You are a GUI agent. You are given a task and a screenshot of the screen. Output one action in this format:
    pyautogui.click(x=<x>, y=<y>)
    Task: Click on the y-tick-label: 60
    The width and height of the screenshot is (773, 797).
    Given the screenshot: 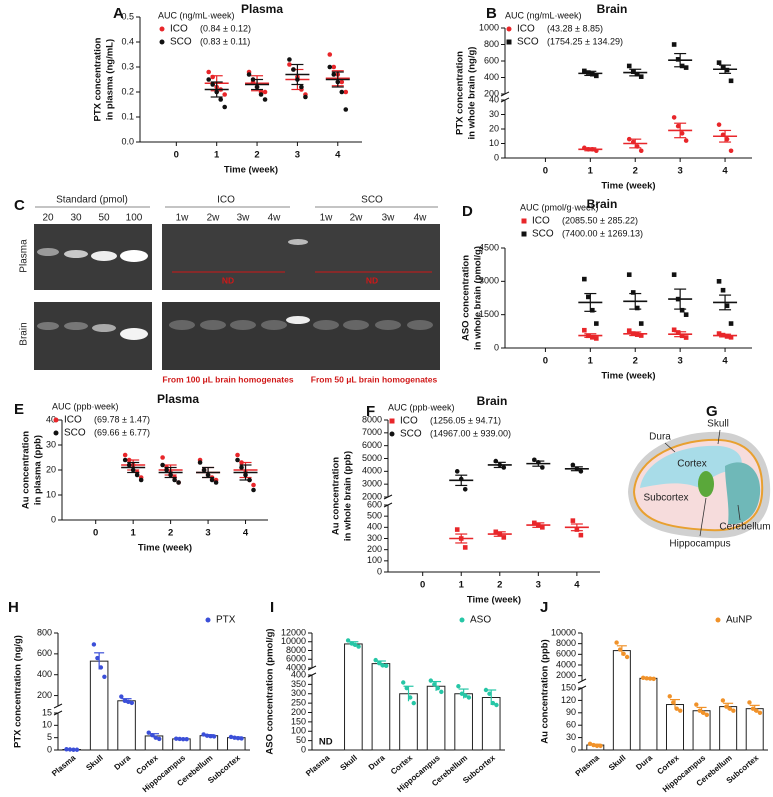 What is the action you would take?
    pyautogui.click(x=571, y=725)
    